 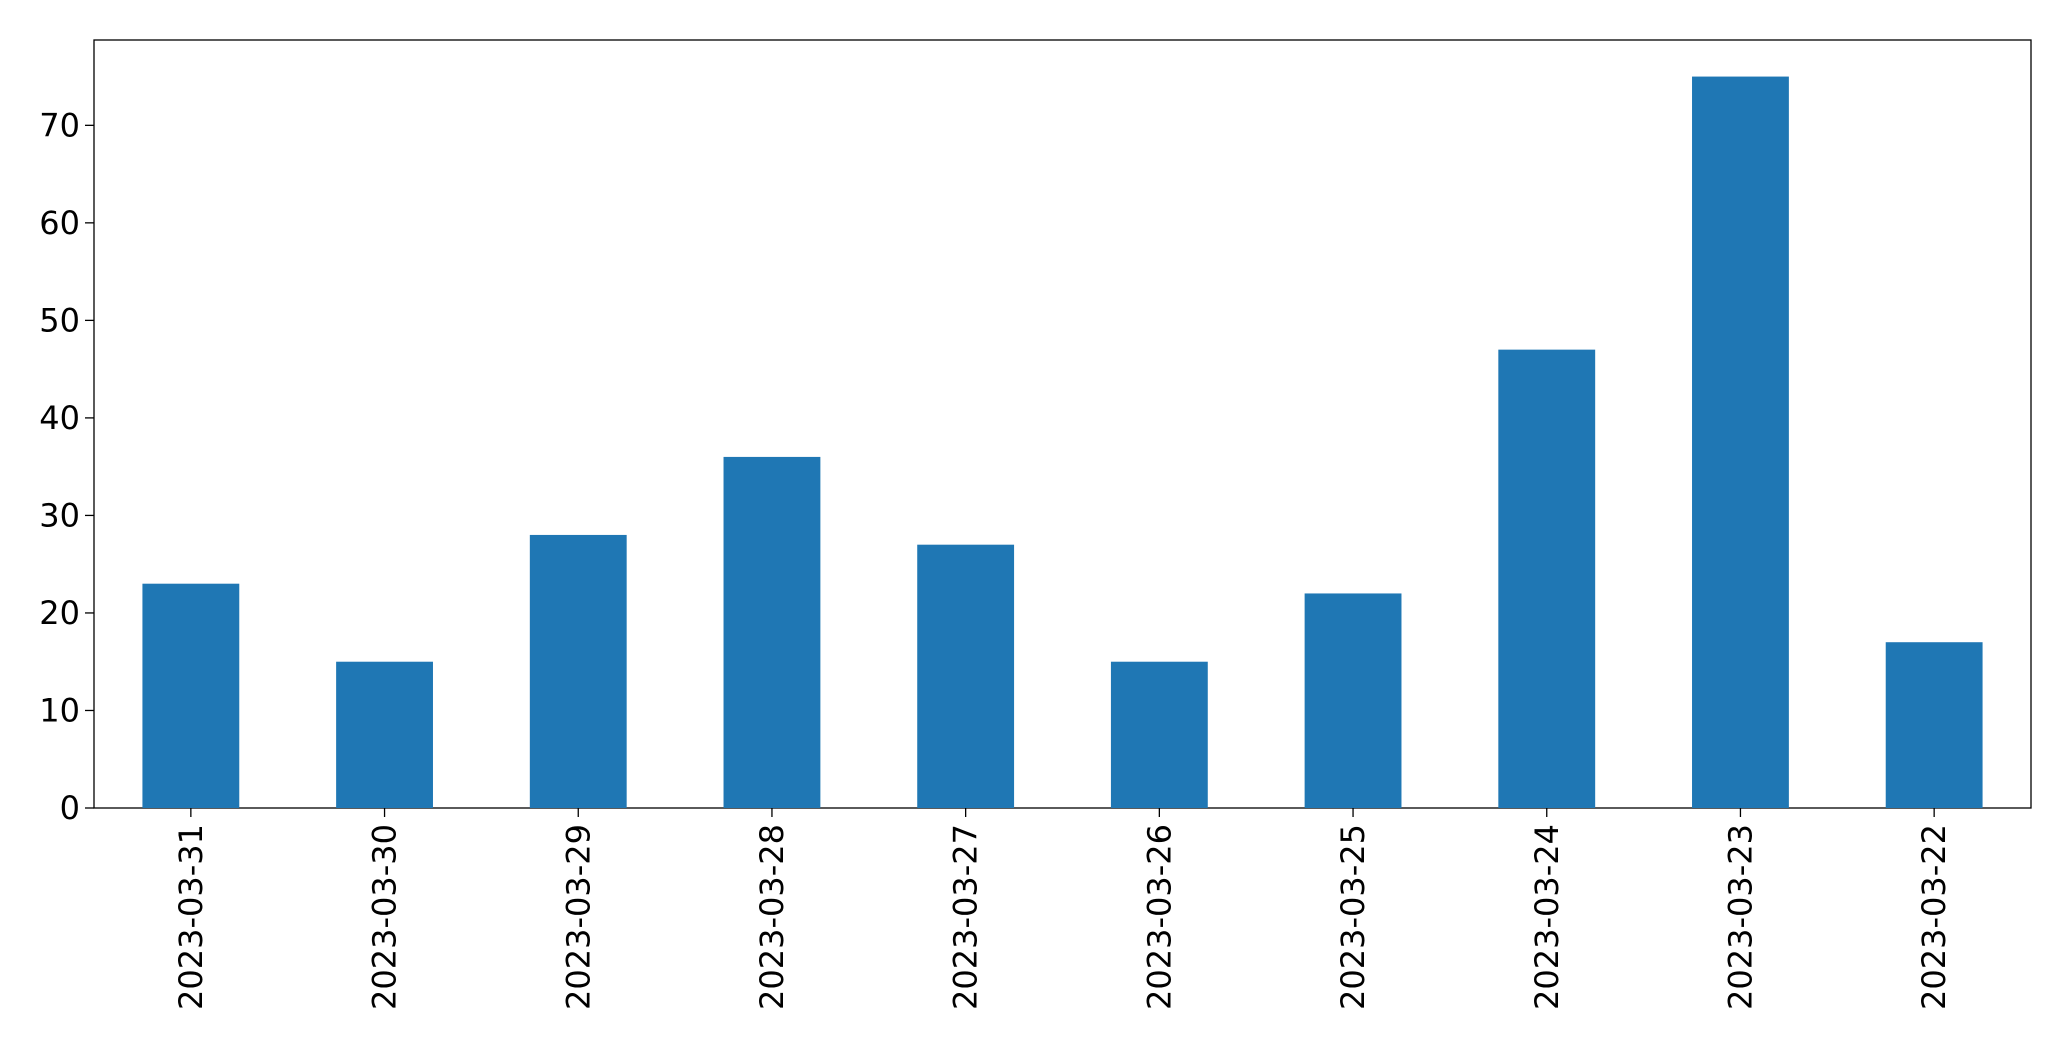 What do you see at coordinates (1547, 917) in the screenshot?
I see `x-tick-label: 2023-03-24` at bounding box center [1547, 917].